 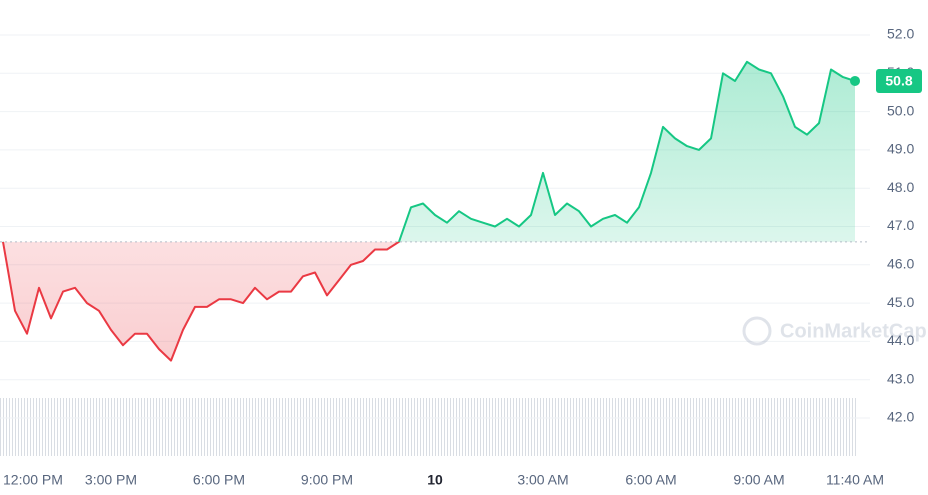 I want to click on price-tag, so click(x=899, y=80).